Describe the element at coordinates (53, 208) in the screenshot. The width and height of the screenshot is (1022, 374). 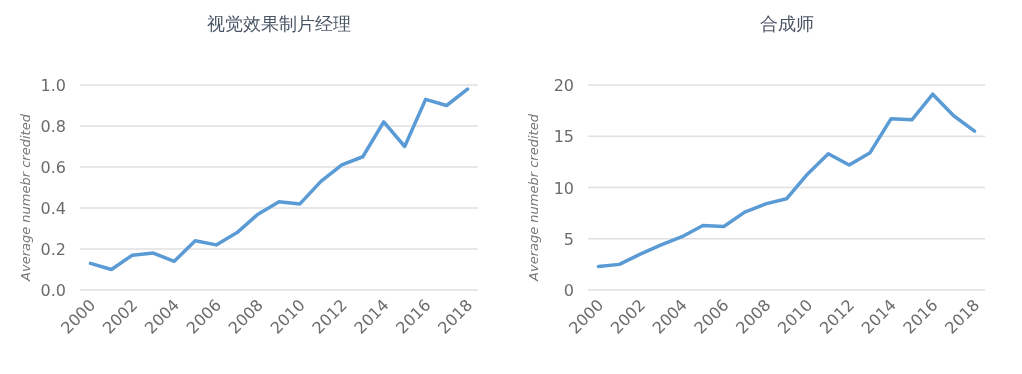
I see `y-tick-label: 0.4` at that location.